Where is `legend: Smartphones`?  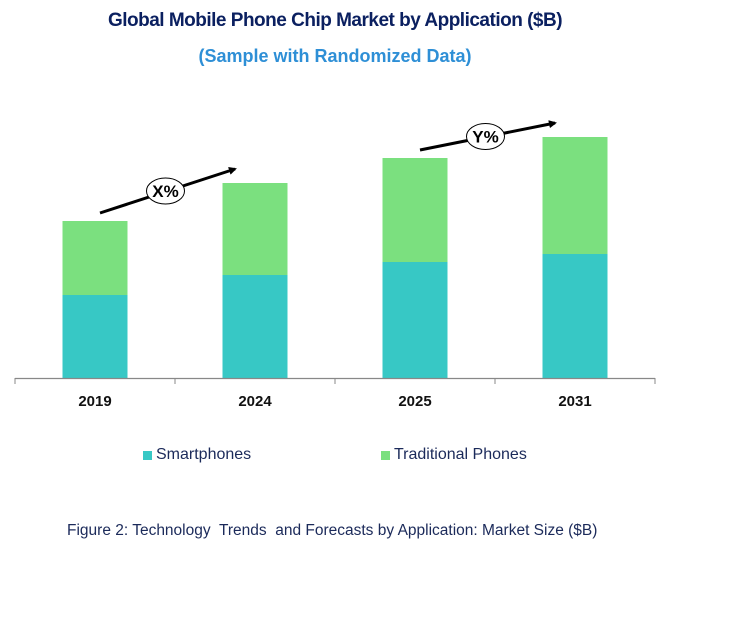 legend: Smartphones is located at coordinates (197, 455).